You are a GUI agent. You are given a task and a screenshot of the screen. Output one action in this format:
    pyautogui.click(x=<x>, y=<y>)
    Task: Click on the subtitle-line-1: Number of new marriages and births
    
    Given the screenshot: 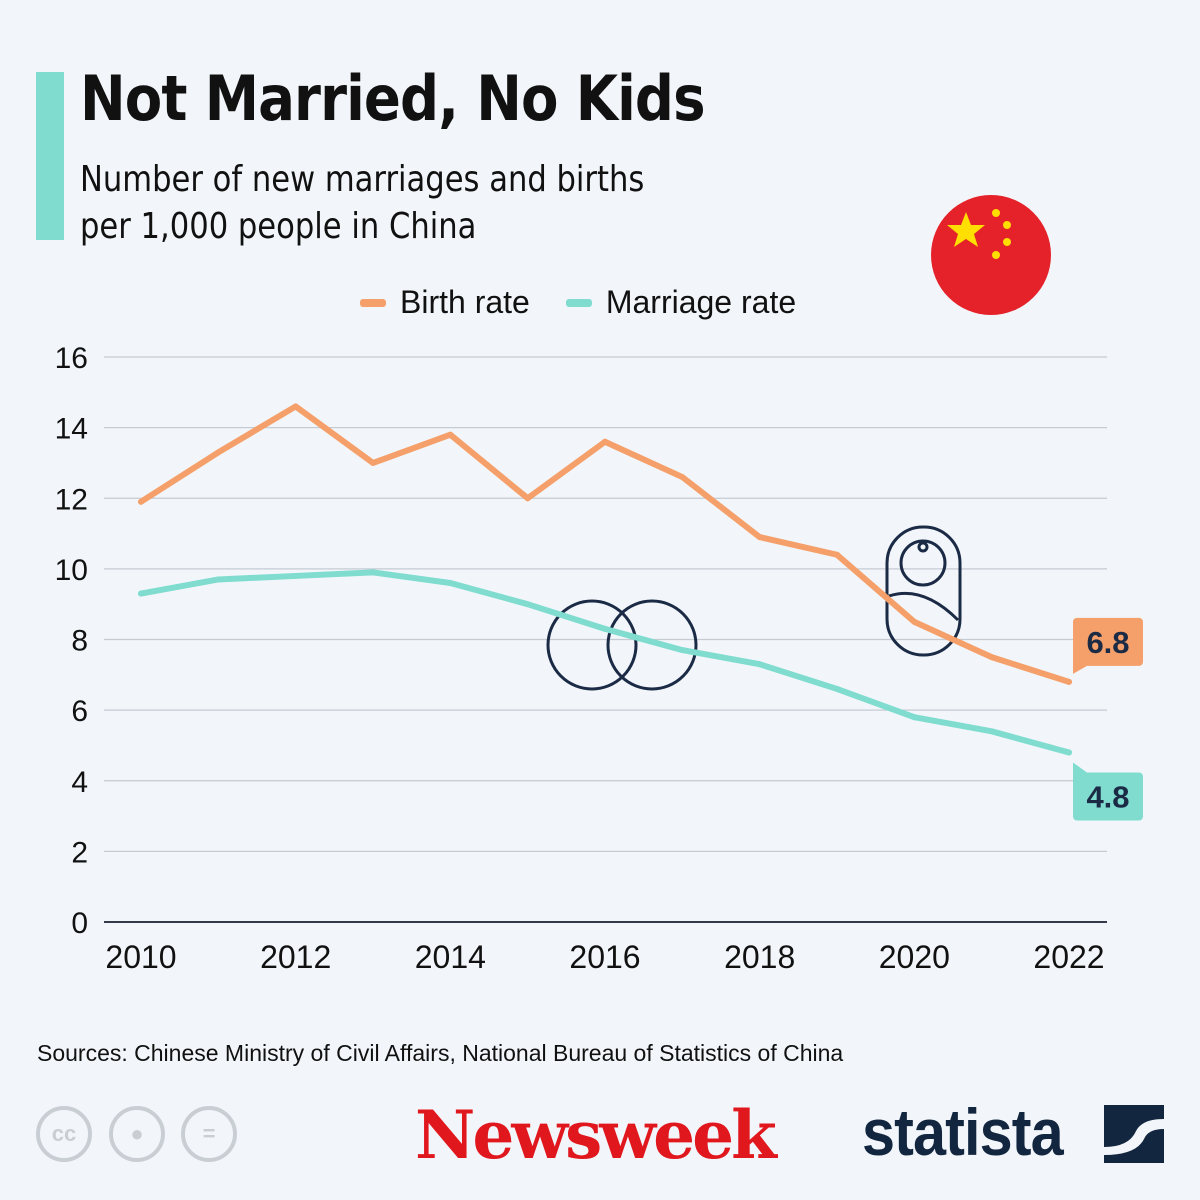 What is the action you would take?
    pyautogui.click(x=362, y=179)
    